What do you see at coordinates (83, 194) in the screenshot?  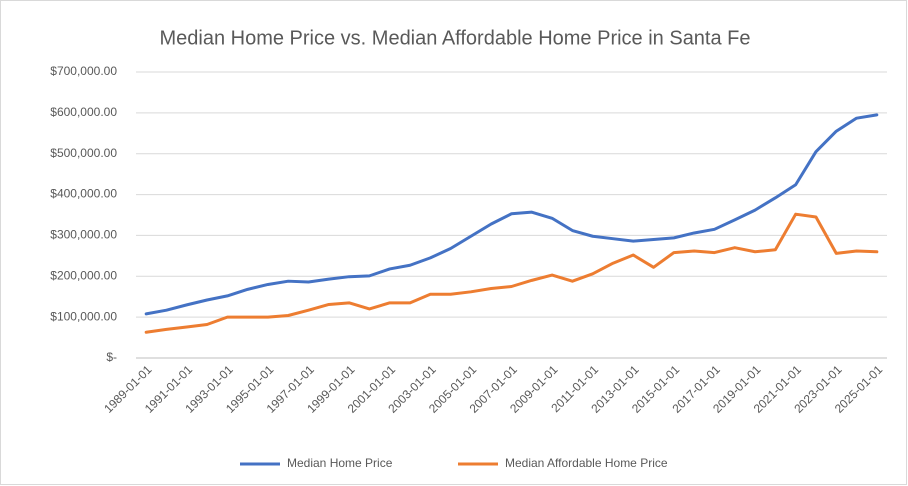 I see `y-tick-label: $400,000.00` at bounding box center [83, 194].